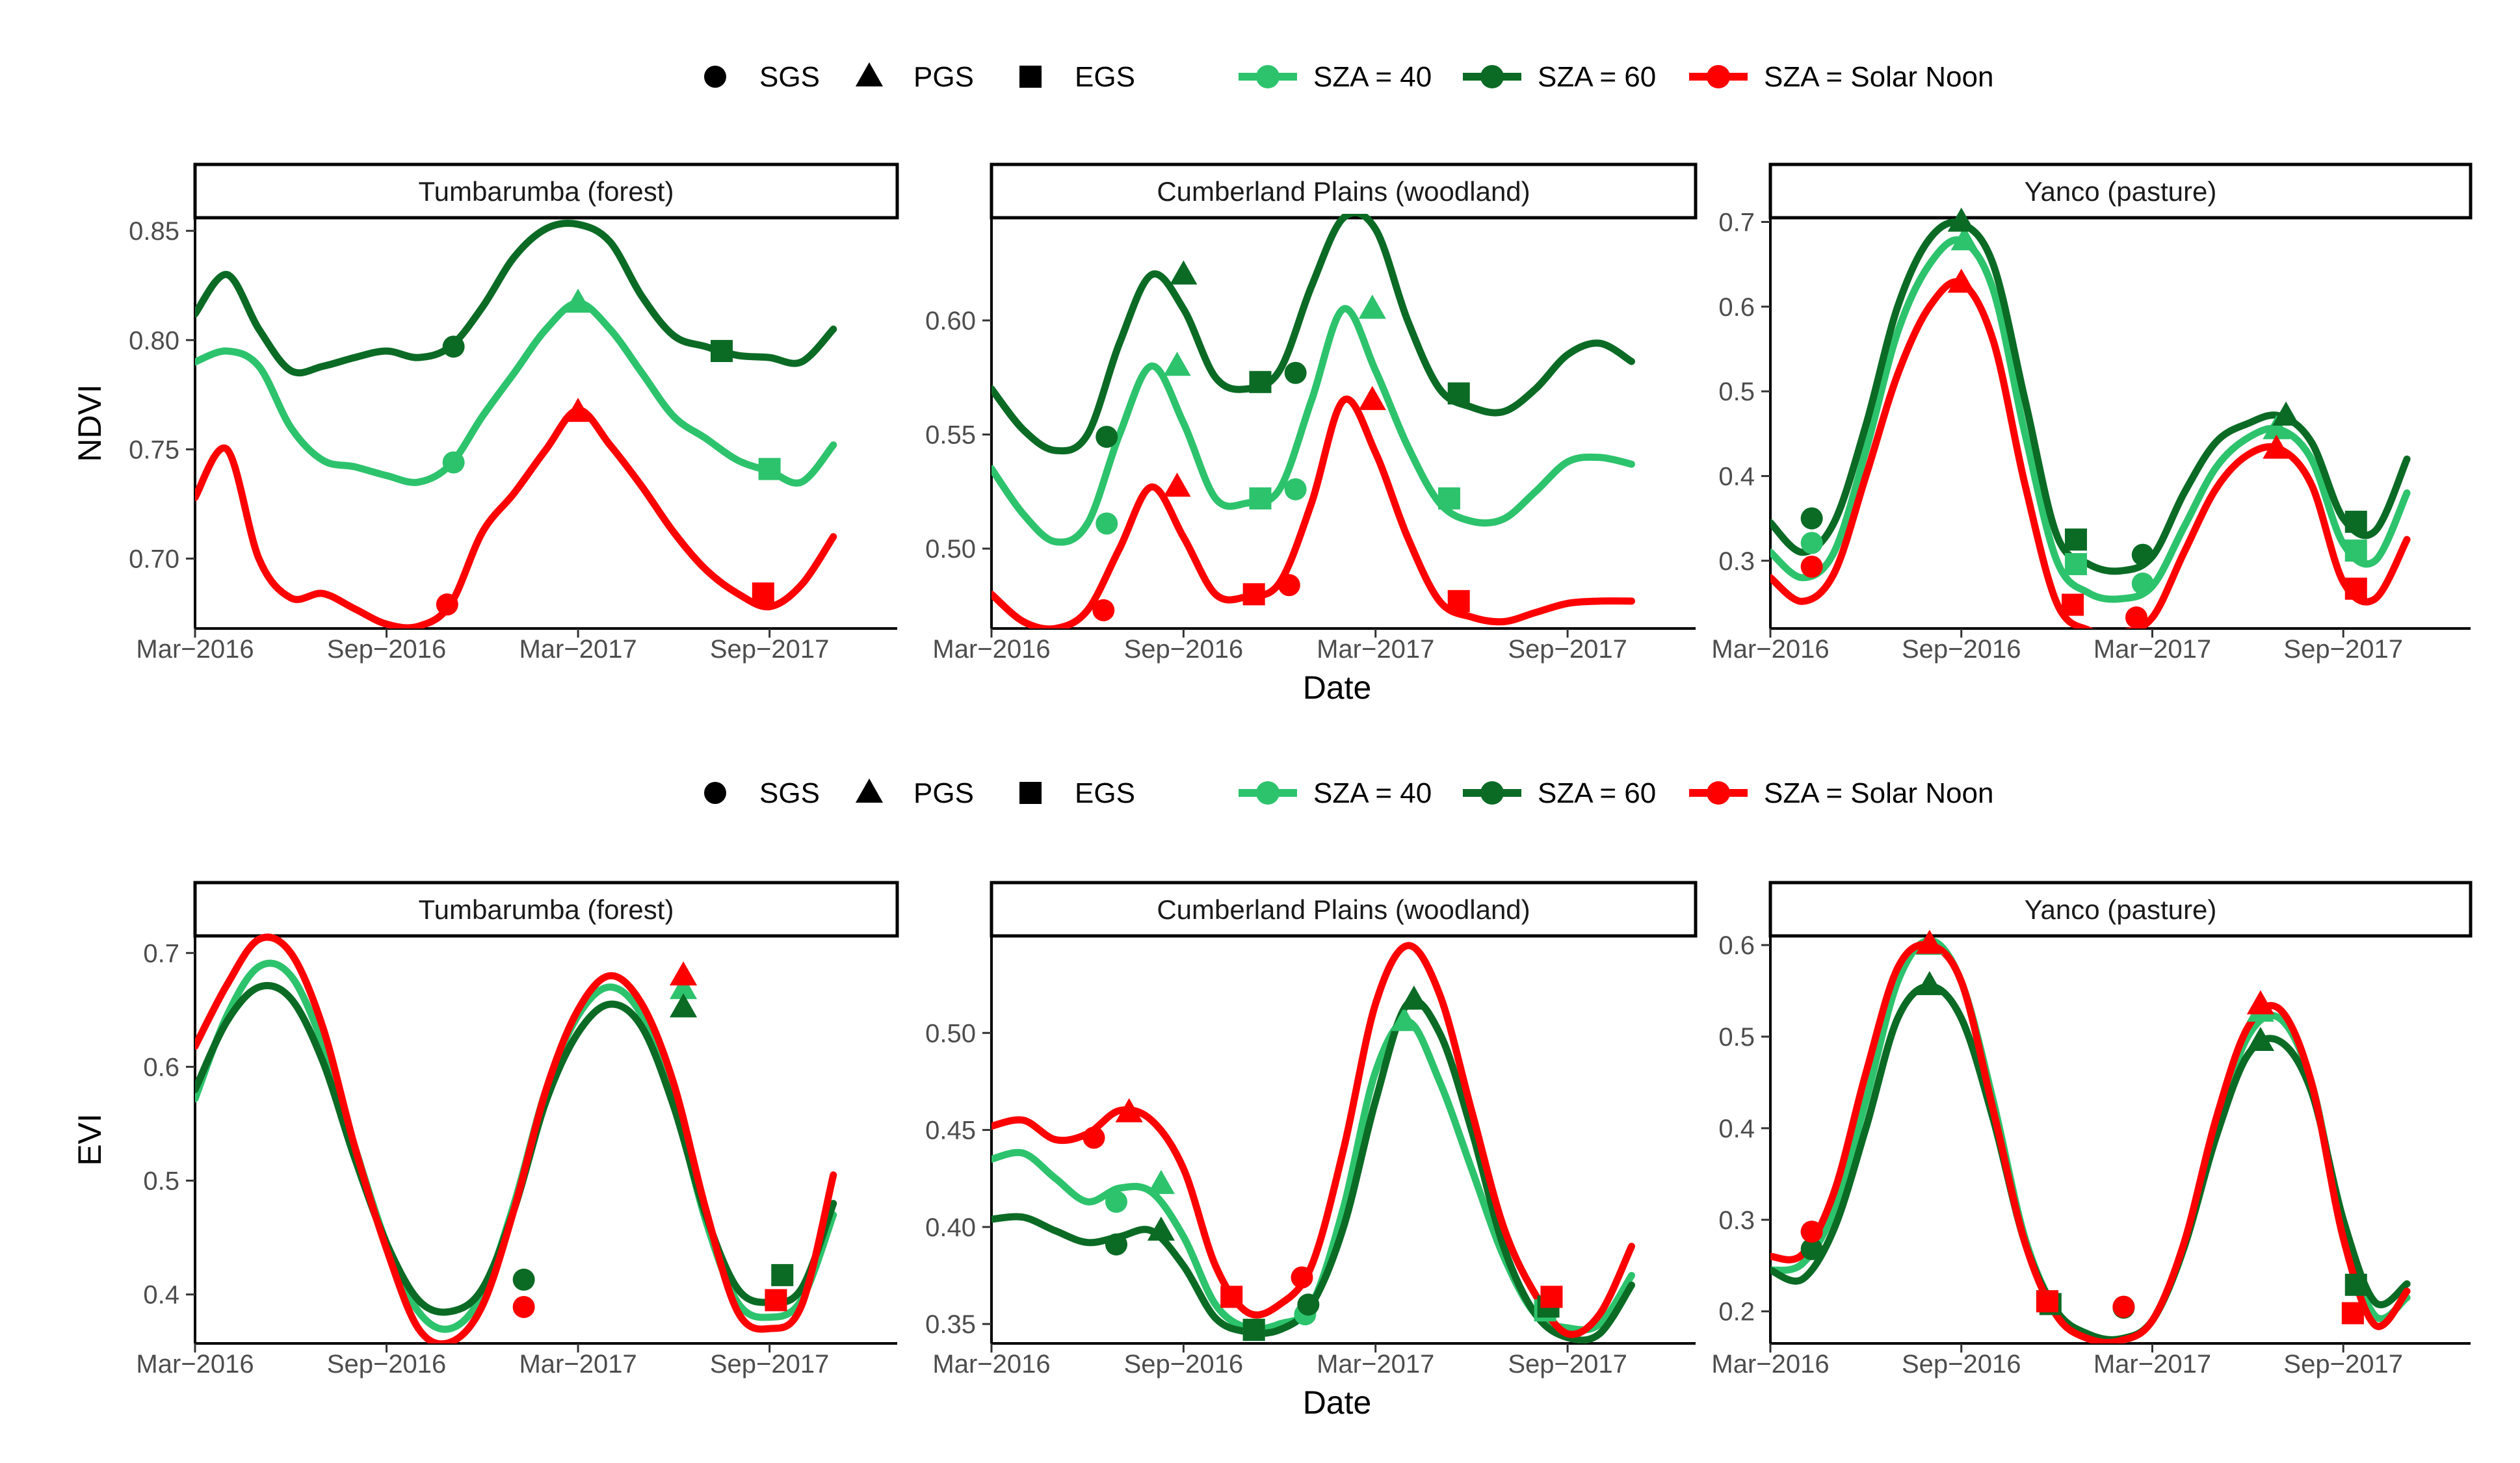 This screenshot has height=1463, width=2520. What do you see at coordinates (950, 1324) in the screenshot?
I see `y-tick-label: 0.35` at bounding box center [950, 1324].